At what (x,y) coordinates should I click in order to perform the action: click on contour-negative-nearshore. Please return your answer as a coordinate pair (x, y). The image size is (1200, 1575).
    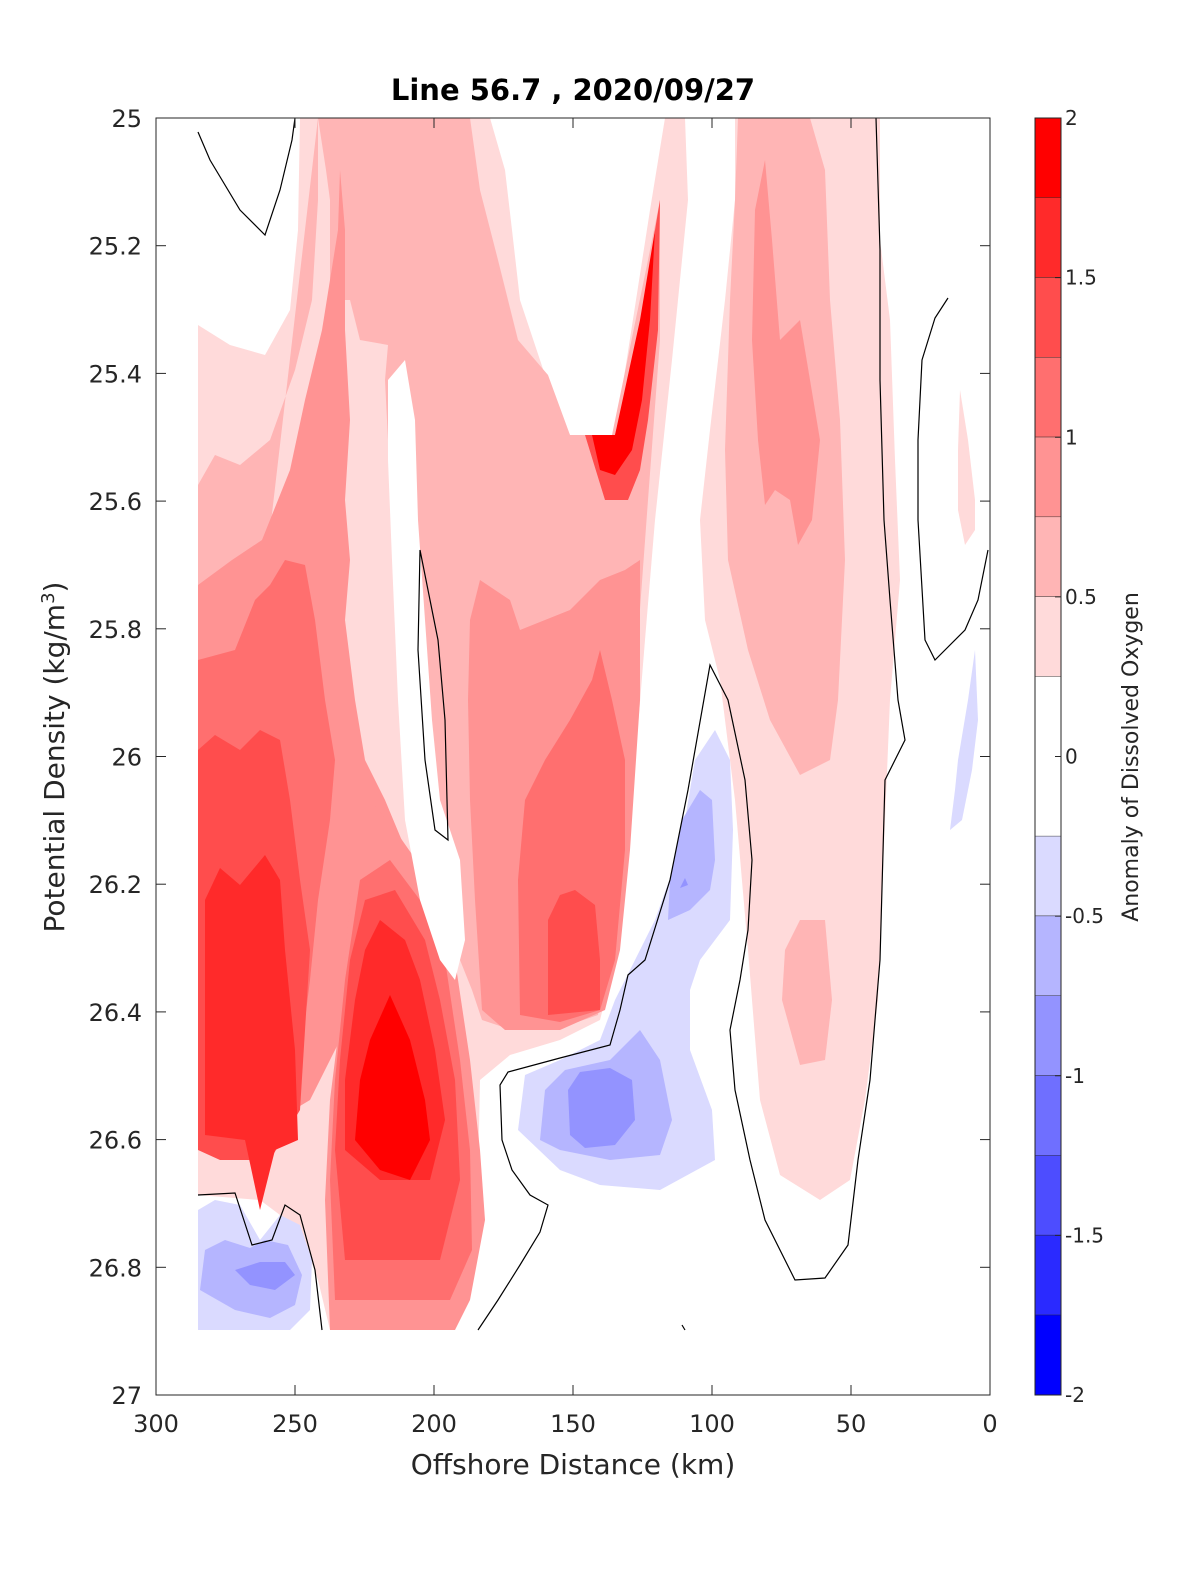
    Looking at the image, I should click on (964, 740).